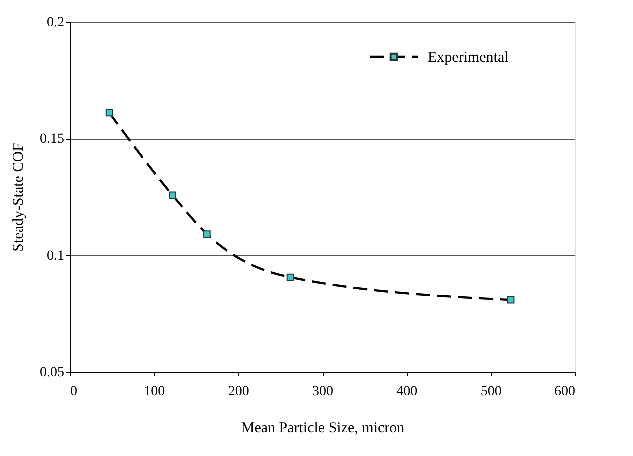  I want to click on y-axis-title: Steady-State COF, so click(19, 197).